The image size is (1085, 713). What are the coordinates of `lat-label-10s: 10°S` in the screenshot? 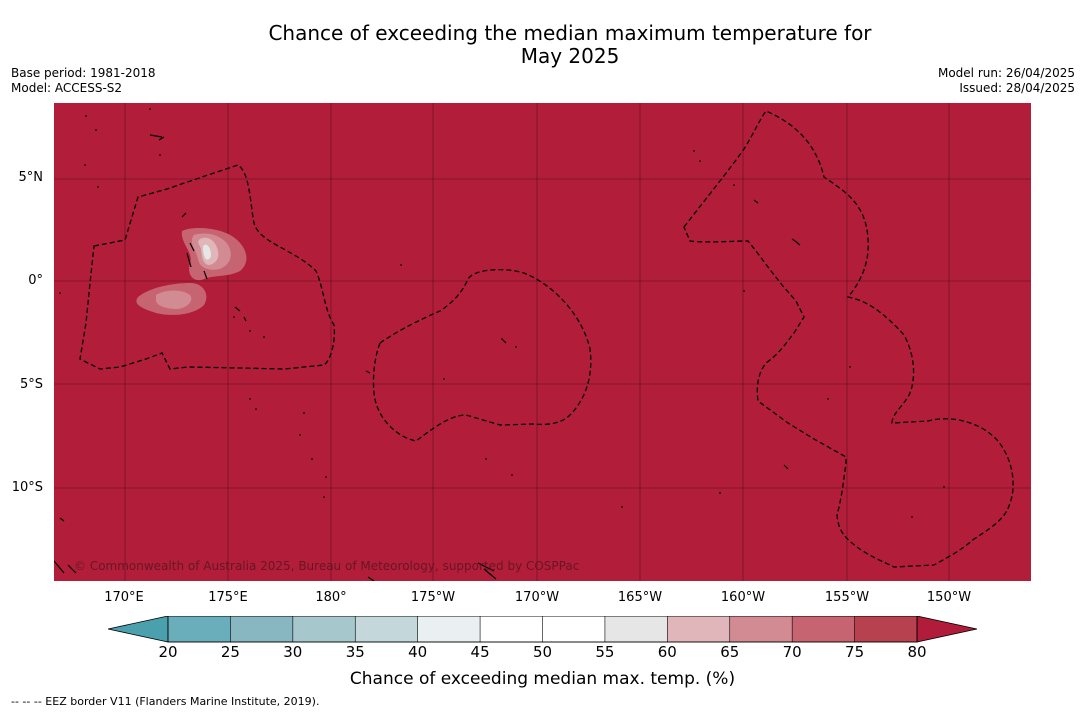 It's located at (27, 487).